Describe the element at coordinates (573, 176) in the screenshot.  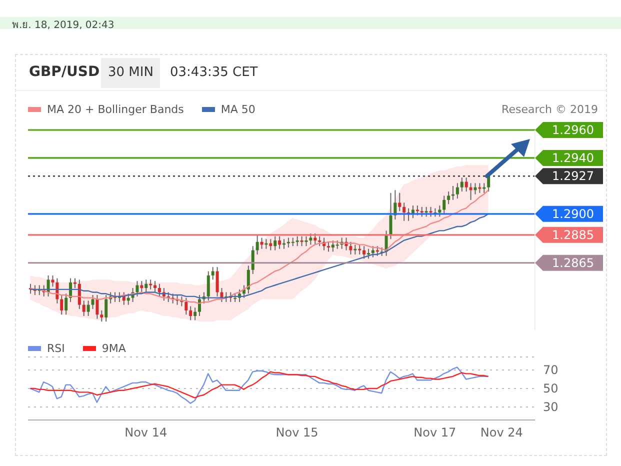
I see `y-tick-label: 1.2927` at that location.